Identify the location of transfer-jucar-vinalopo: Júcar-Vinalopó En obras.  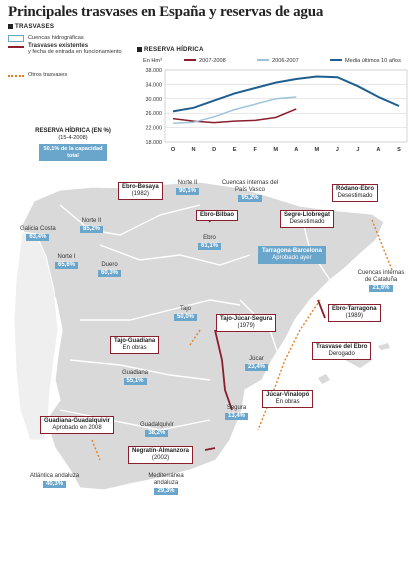
(288, 399).